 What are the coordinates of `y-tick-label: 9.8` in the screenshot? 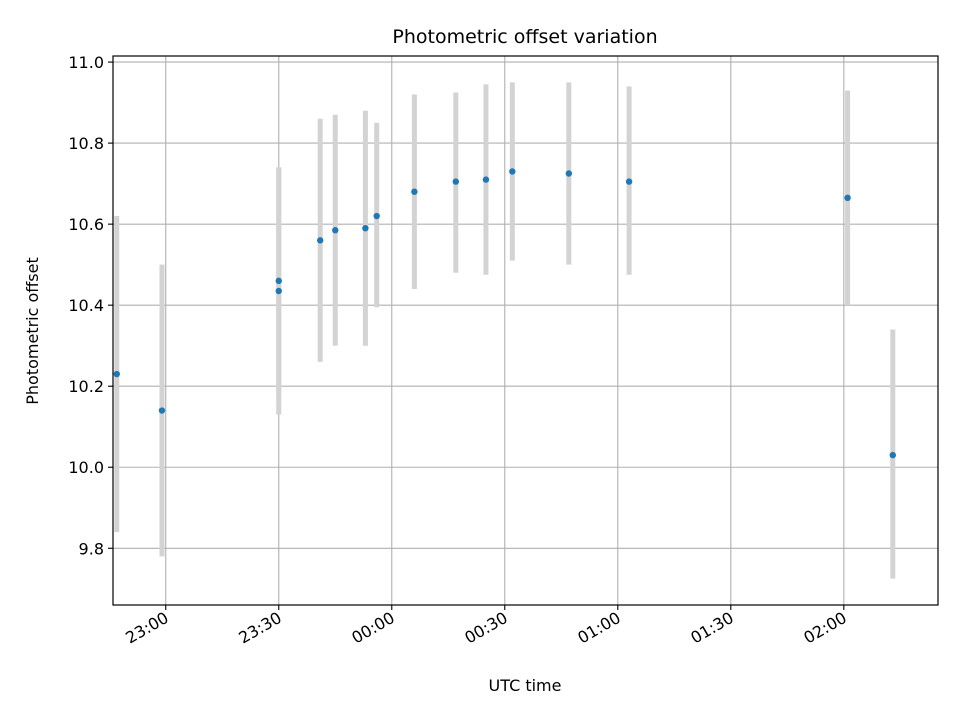 It's located at (91, 548).